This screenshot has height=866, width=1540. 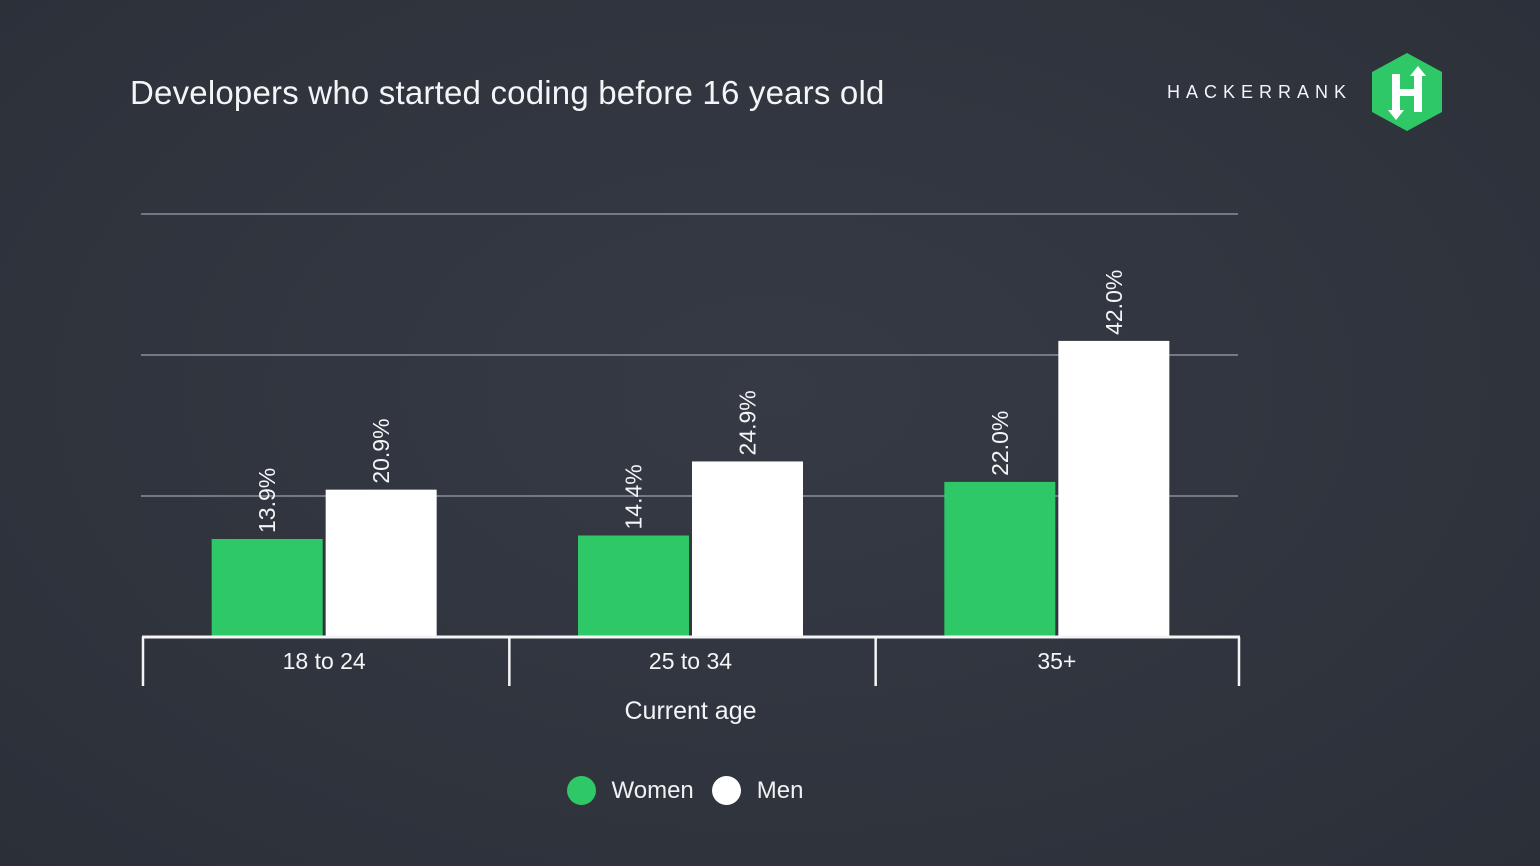 I want to click on data-label-women-2: 22.0%, so click(x=1000, y=443).